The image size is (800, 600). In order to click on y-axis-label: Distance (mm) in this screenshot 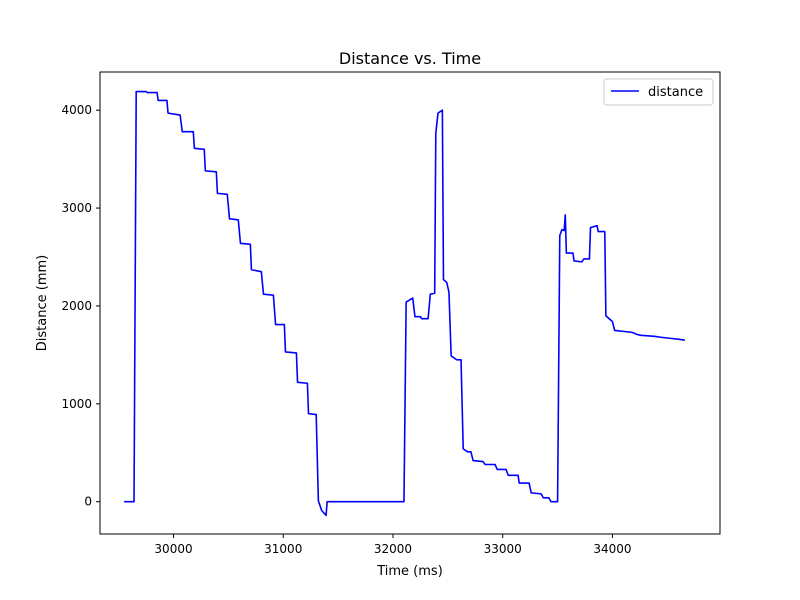, I will do `click(42, 303)`.